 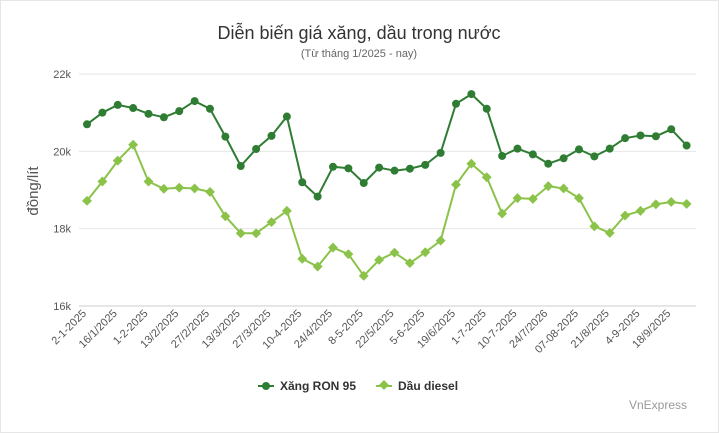 I want to click on legend-marker-xang, so click(x=266, y=386).